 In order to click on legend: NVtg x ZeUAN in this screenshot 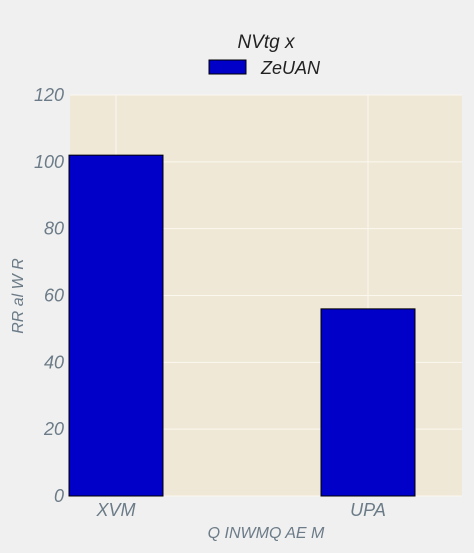, I will do `click(264, 55)`.